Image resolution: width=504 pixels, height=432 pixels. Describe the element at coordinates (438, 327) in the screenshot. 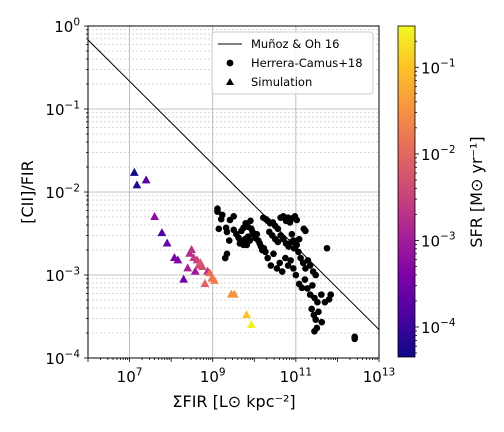

I see `colorbar-tick-label: 10⁻⁴` at that location.